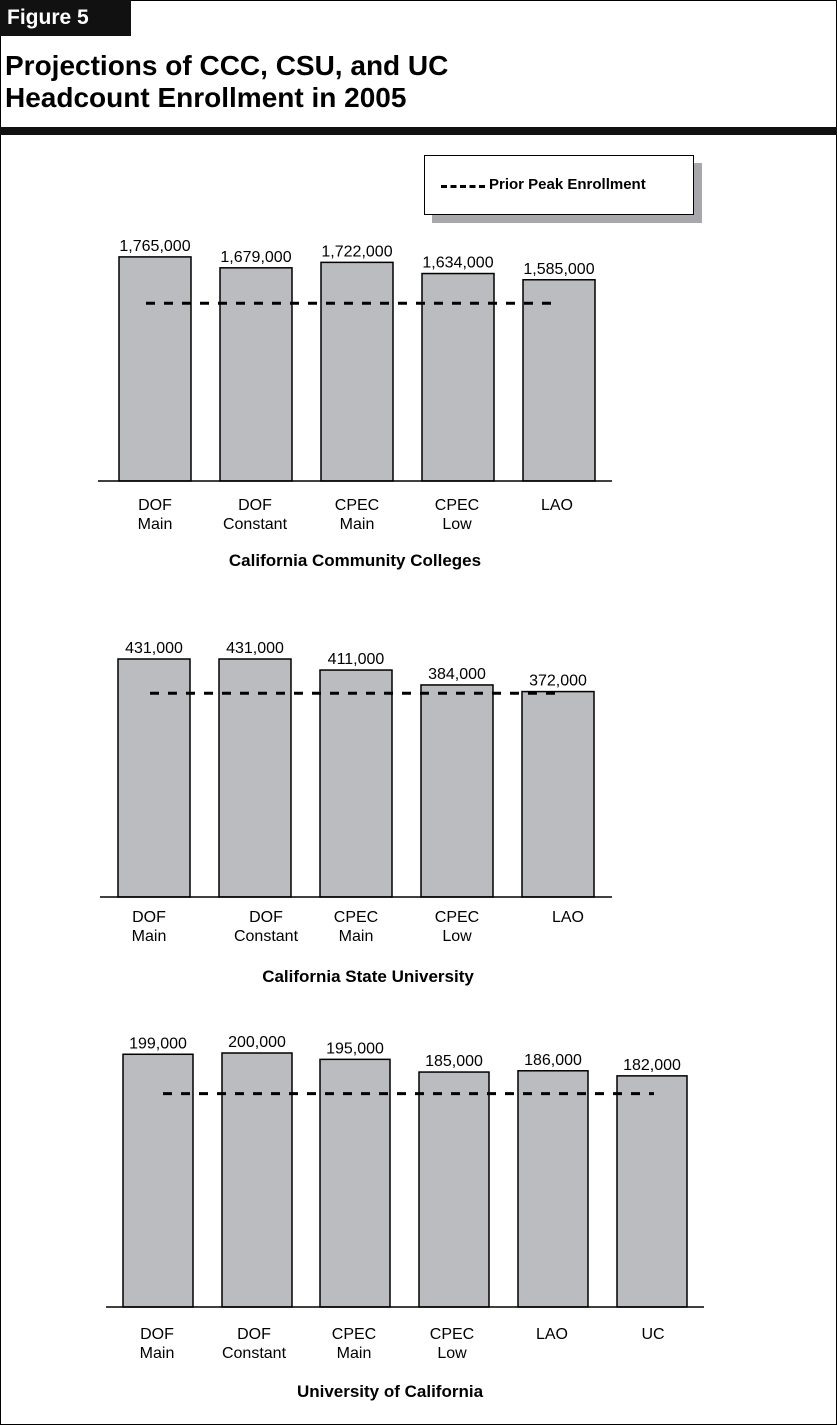 The image size is (837, 1425). What do you see at coordinates (457, 505) in the screenshot?
I see `category-label-0-3-0: CPEC` at bounding box center [457, 505].